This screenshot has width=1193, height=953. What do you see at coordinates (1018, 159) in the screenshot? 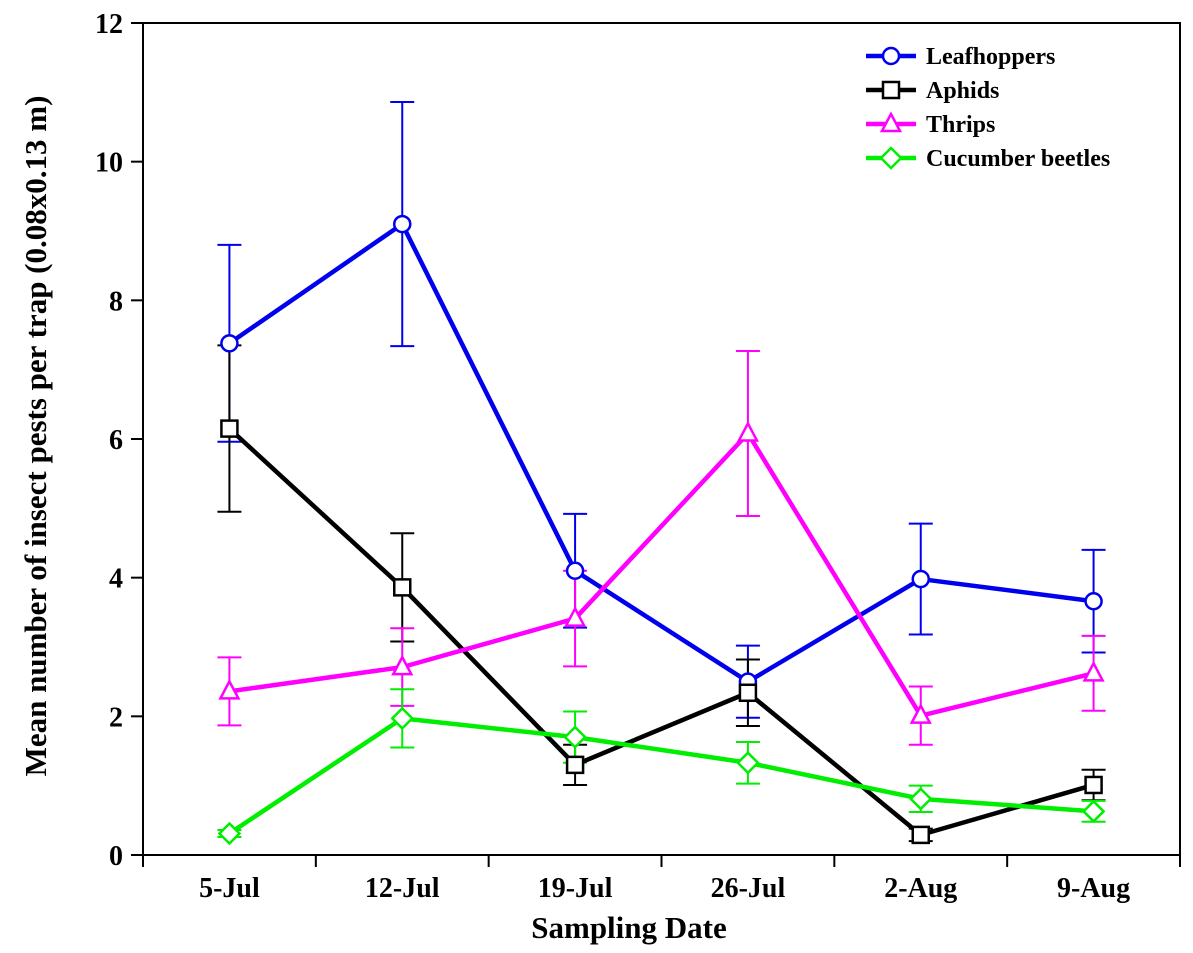
I see `legend-label-cucumber-beetles: Cucumber beetles` at bounding box center [1018, 159].